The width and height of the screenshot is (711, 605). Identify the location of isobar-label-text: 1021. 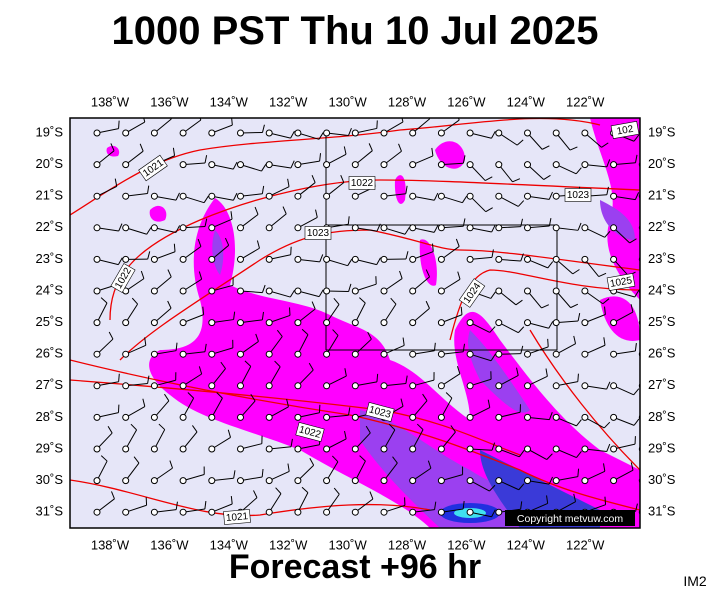
(237, 517).